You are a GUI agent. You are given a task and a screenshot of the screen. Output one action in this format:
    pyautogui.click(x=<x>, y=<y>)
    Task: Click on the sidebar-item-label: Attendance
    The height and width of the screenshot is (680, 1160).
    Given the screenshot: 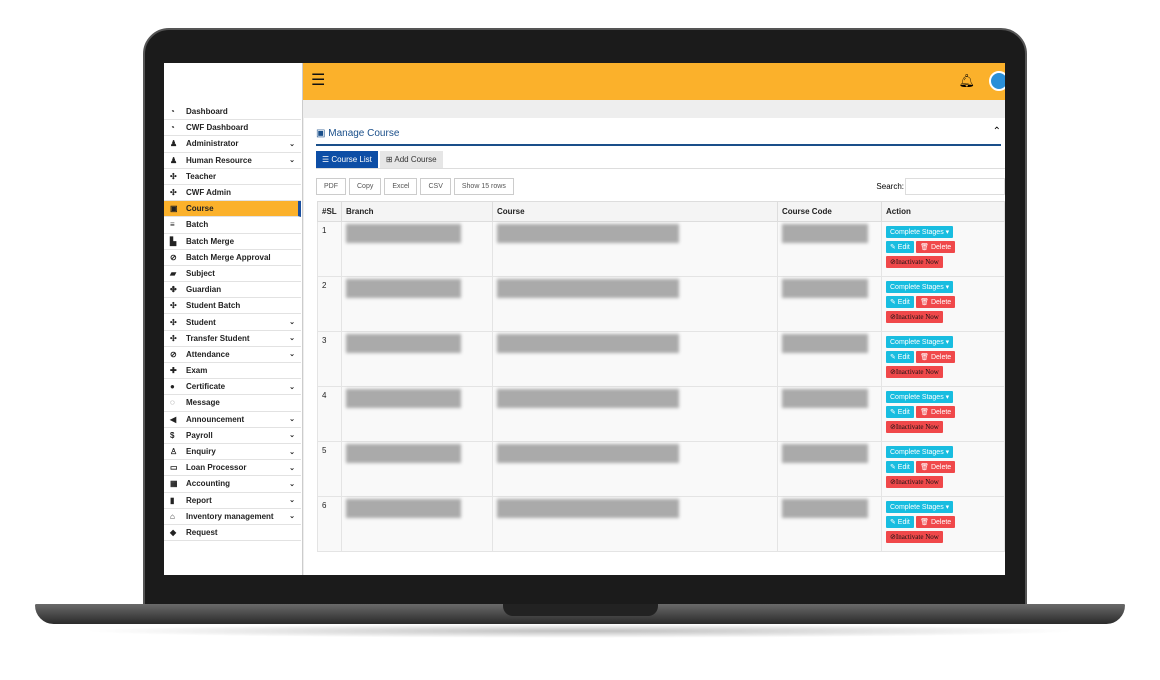 What is the action you would take?
    pyautogui.click(x=208, y=354)
    